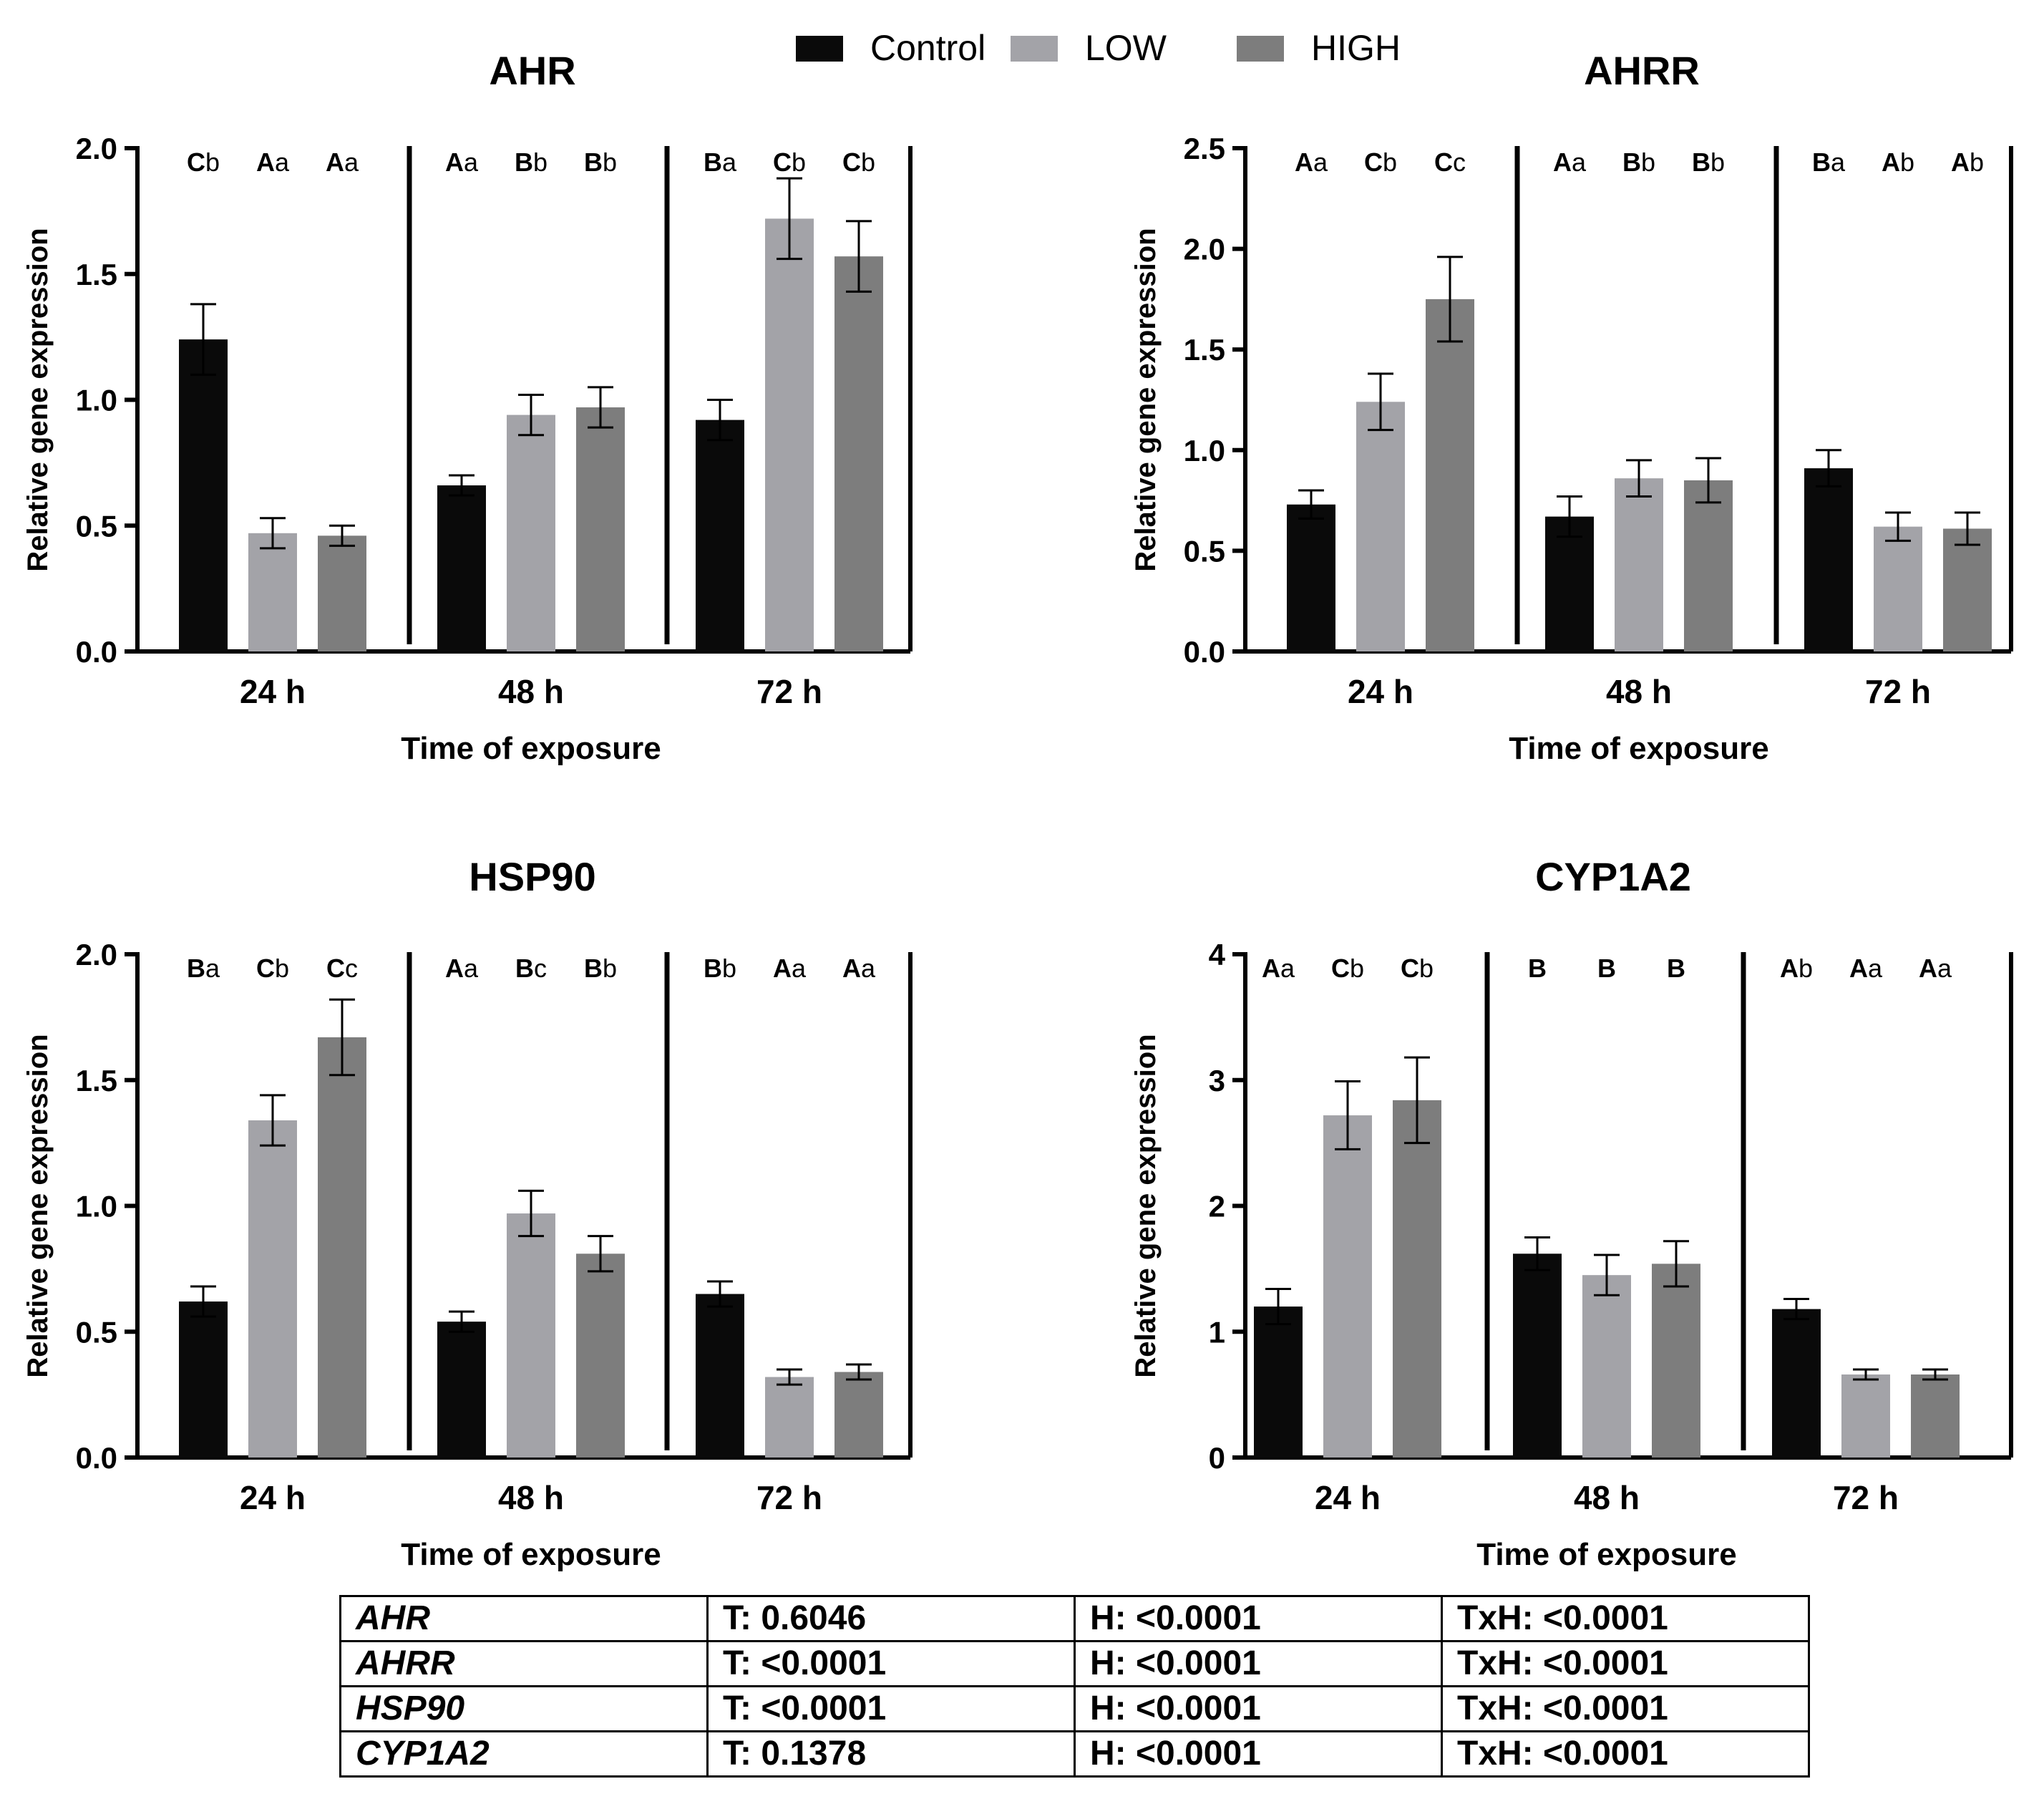  I want to click on y-tick-label: 2, so click(1217, 1206).